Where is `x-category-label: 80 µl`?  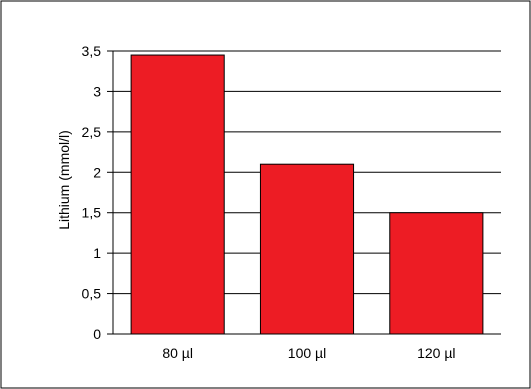 x-category-label: 80 µl is located at coordinates (177, 353).